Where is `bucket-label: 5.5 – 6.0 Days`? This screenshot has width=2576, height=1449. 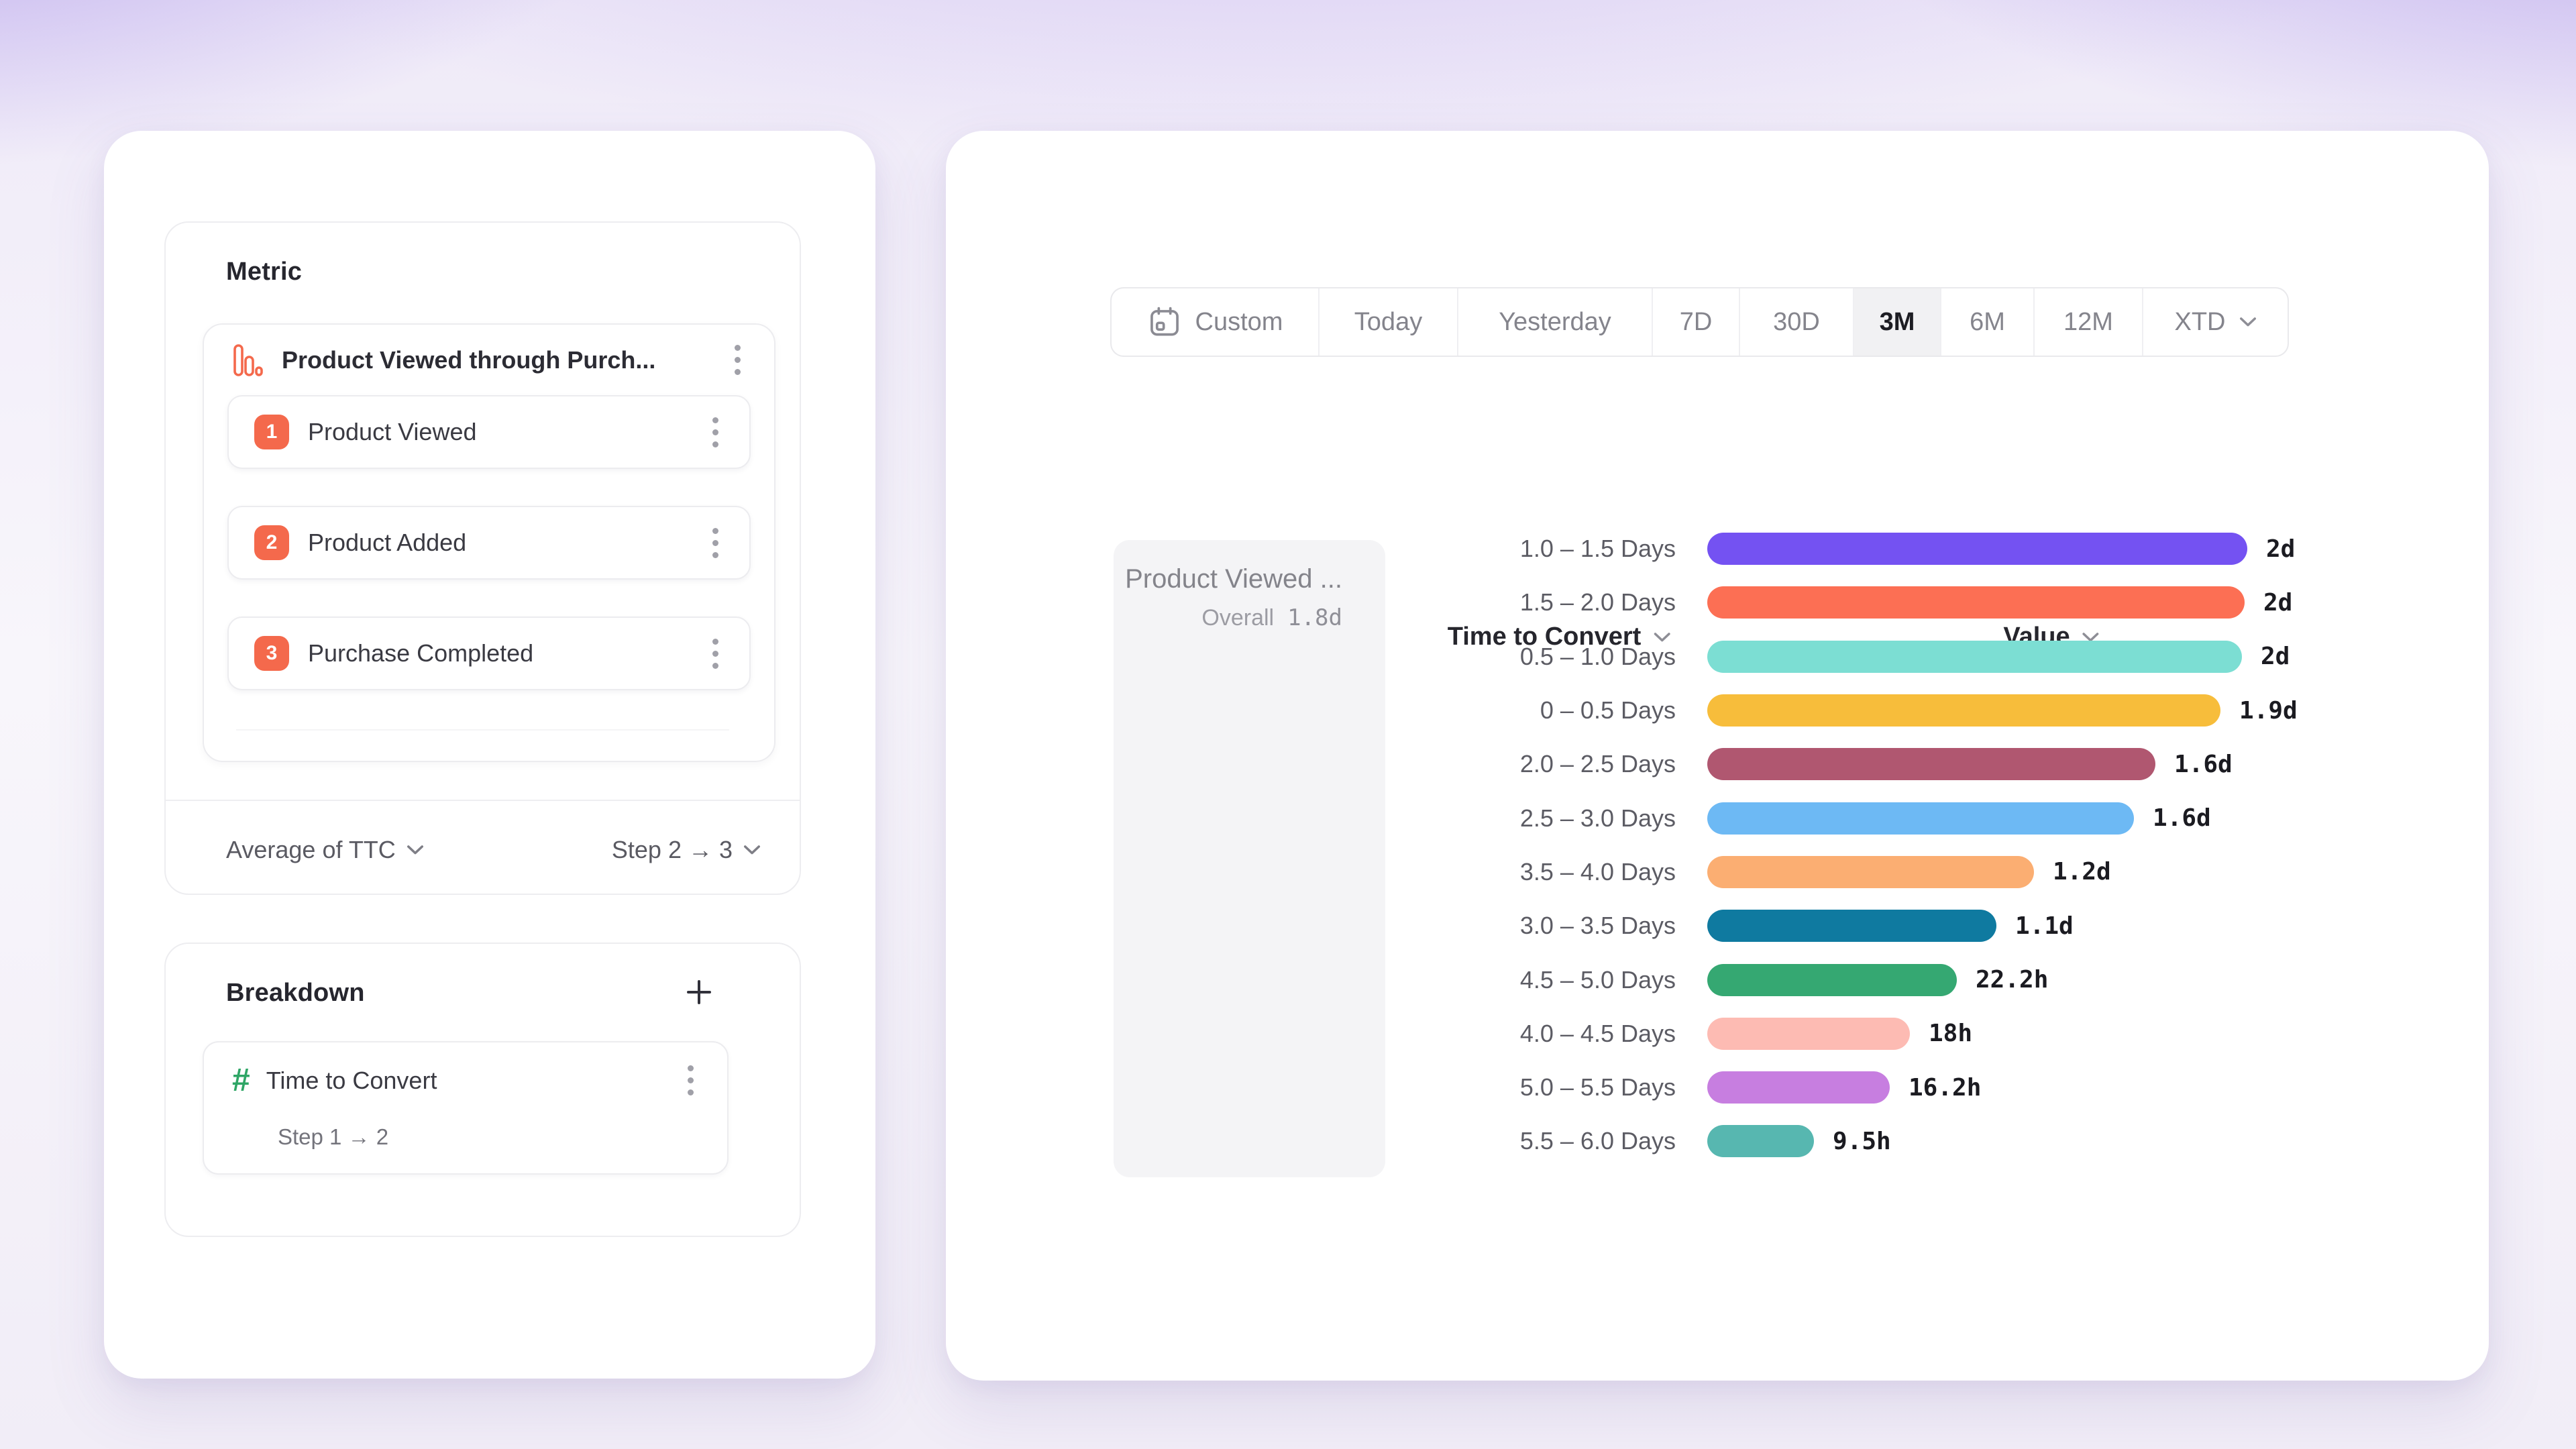 bucket-label: 5.5 – 6.0 Days is located at coordinates (1597, 1141).